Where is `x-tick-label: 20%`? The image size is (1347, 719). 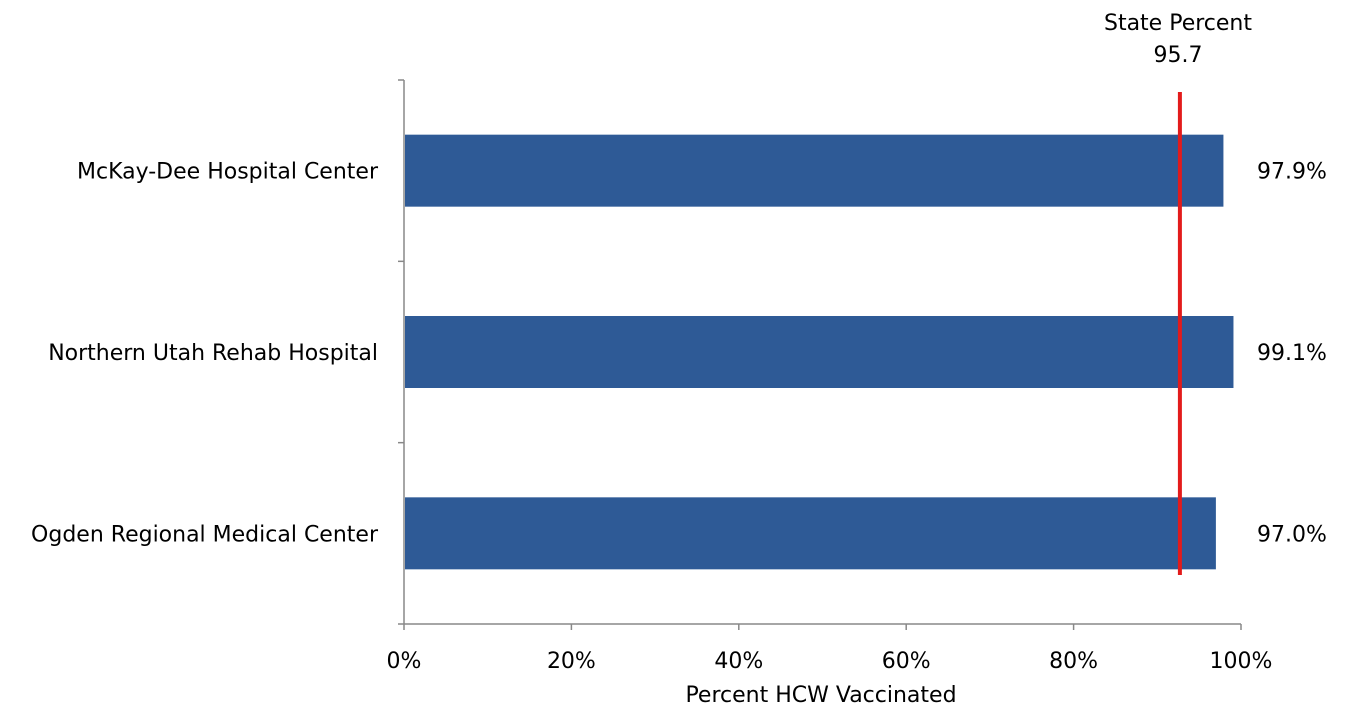
x-tick-label: 20% is located at coordinates (571, 661).